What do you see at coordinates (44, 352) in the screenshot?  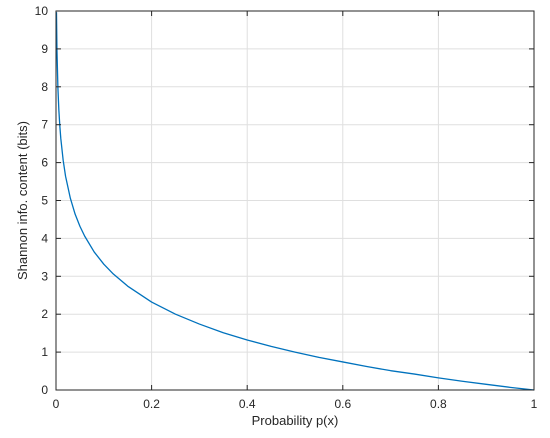 I see `y-tick-label: 1` at bounding box center [44, 352].